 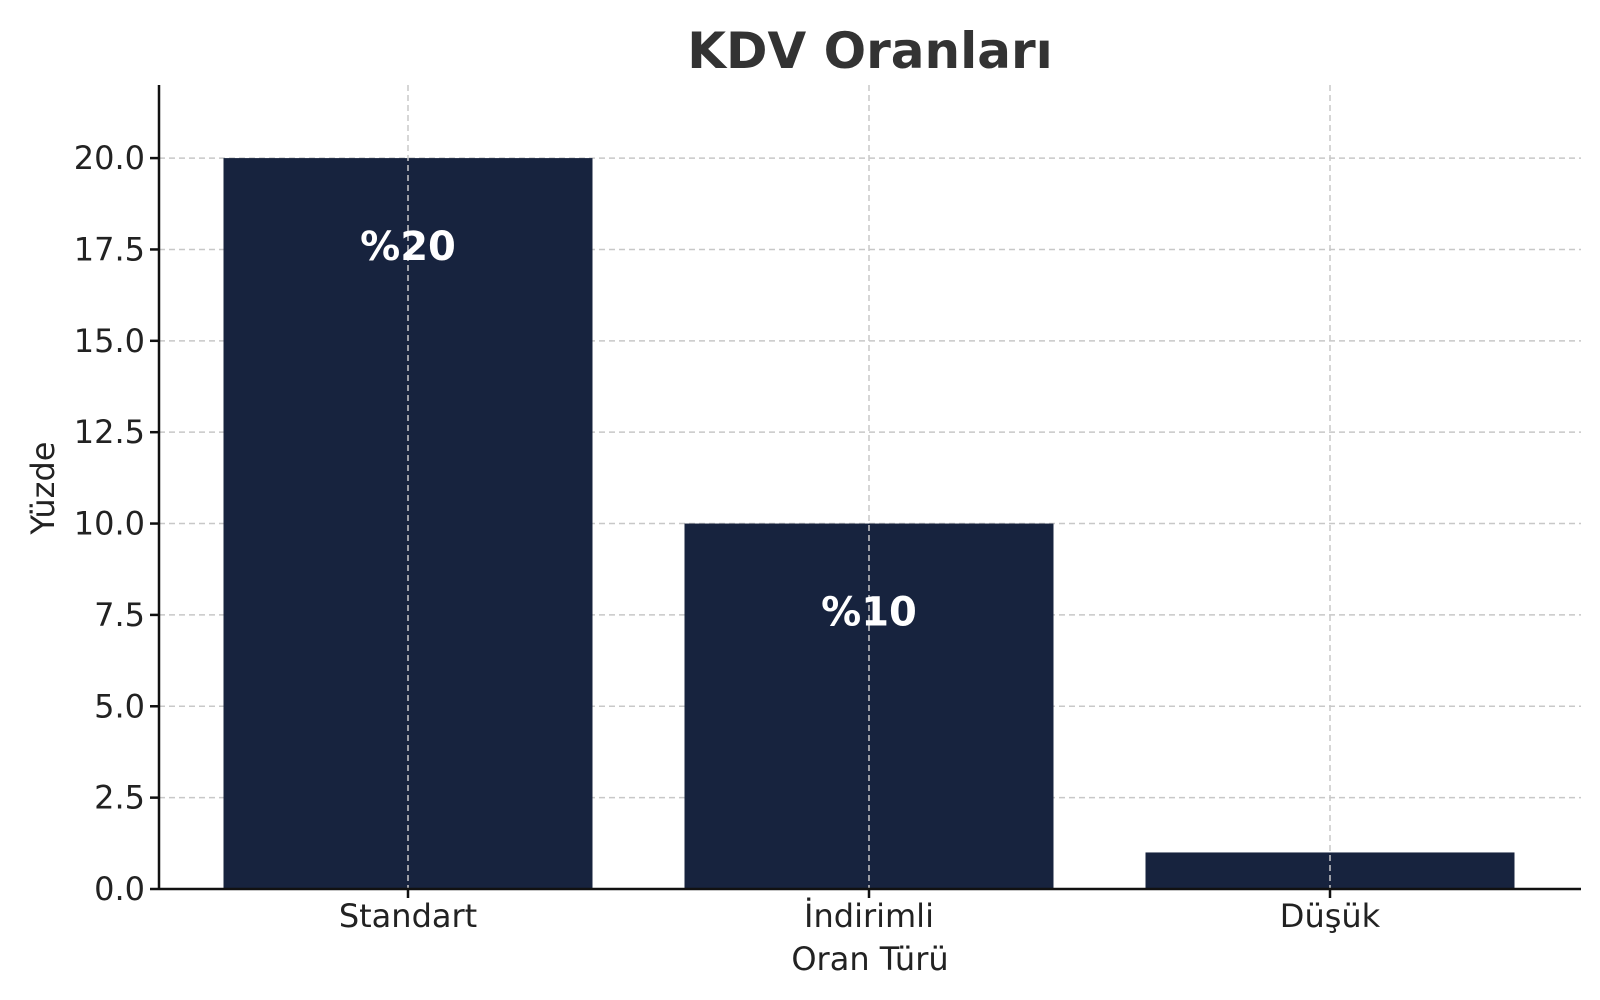 What do you see at coordinates (119, 798) in the screenshot?
I see `y-tick-label: 2.5` at bounding box center [119, 798].